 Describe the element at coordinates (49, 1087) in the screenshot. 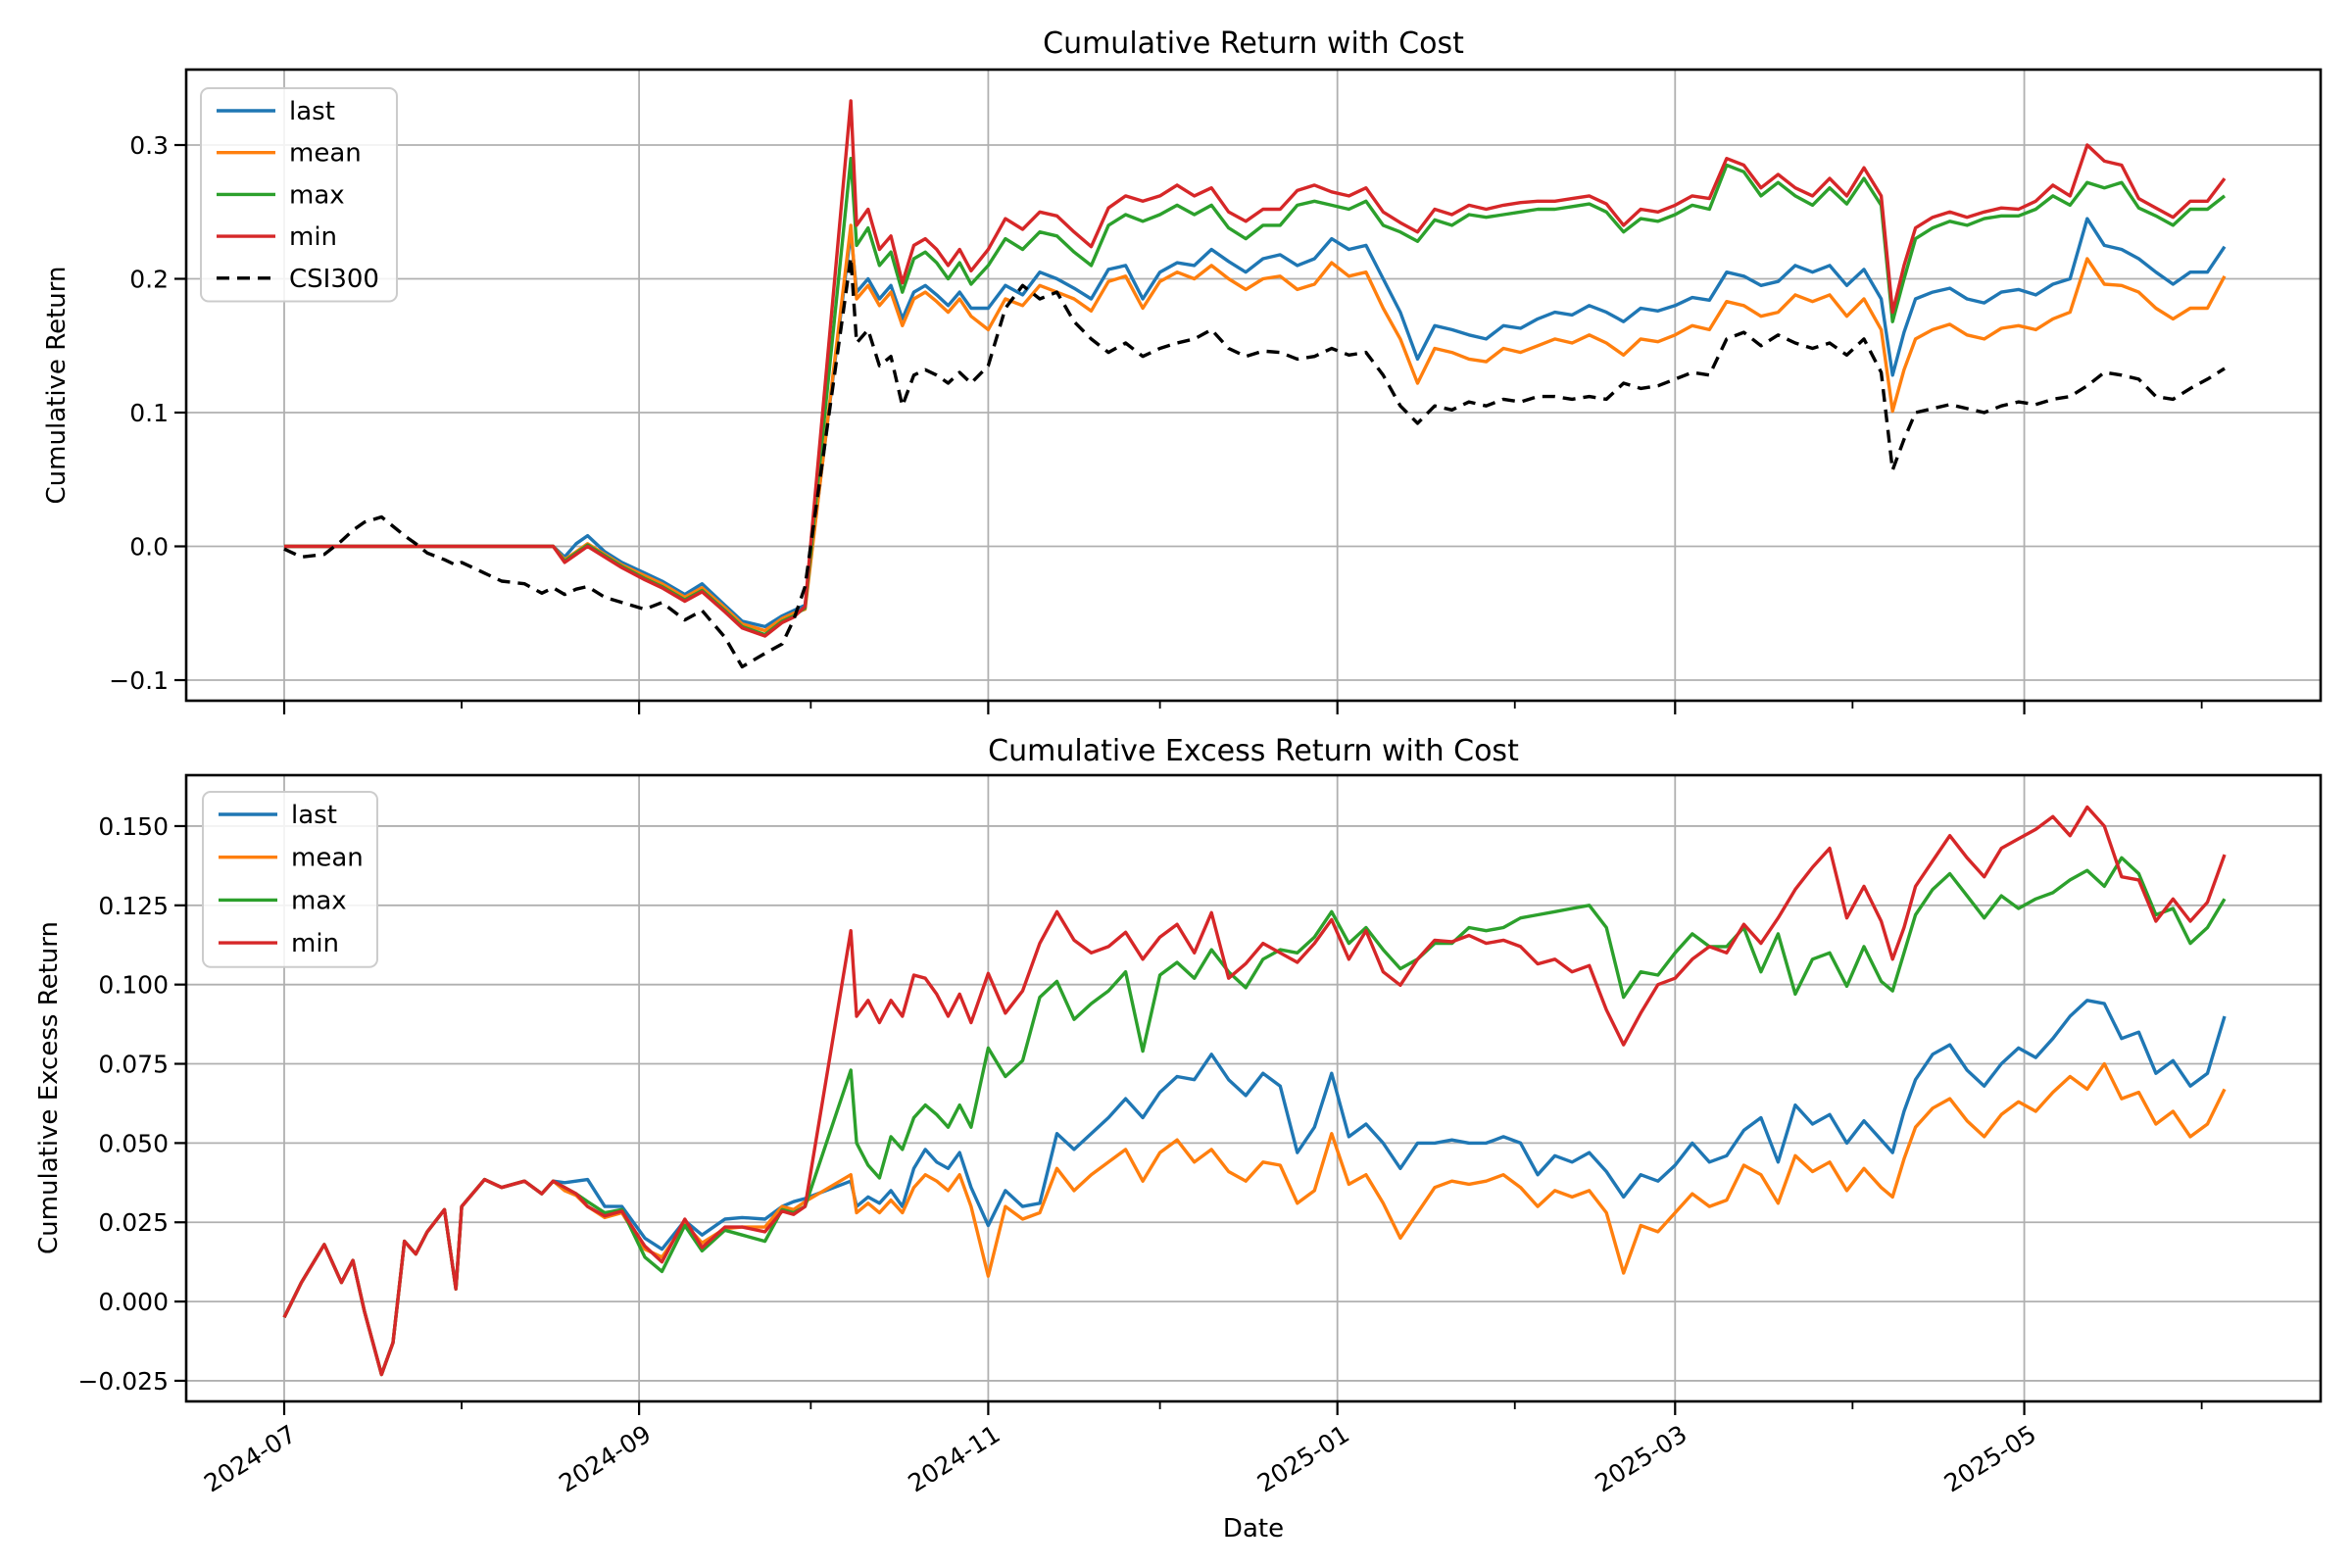

I see `bottom-y-axis-label: Cumulative Excess Return` at that location.